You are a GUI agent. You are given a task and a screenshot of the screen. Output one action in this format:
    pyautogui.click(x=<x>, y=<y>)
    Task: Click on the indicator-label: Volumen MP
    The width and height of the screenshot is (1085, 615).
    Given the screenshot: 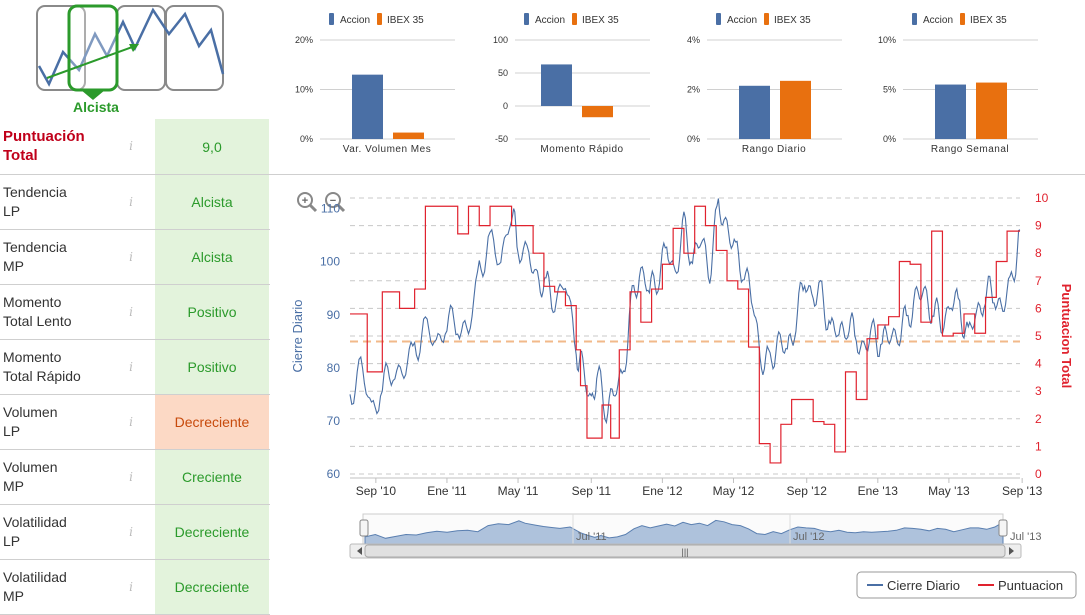 What is the action you would take?
    pyautogui.click(x=63, y=477)
    